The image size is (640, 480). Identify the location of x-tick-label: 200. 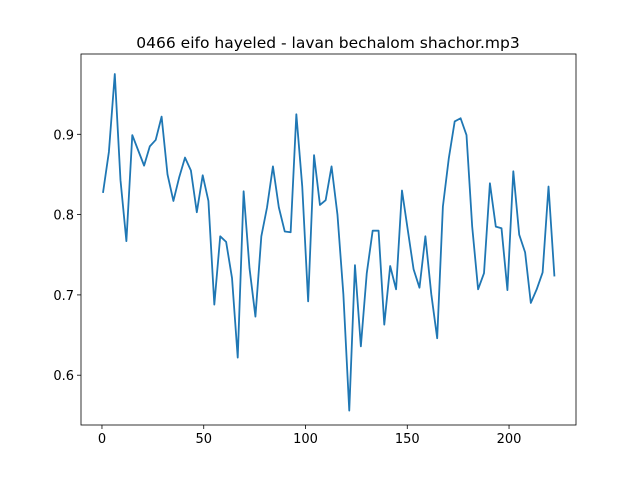
(509, 439).